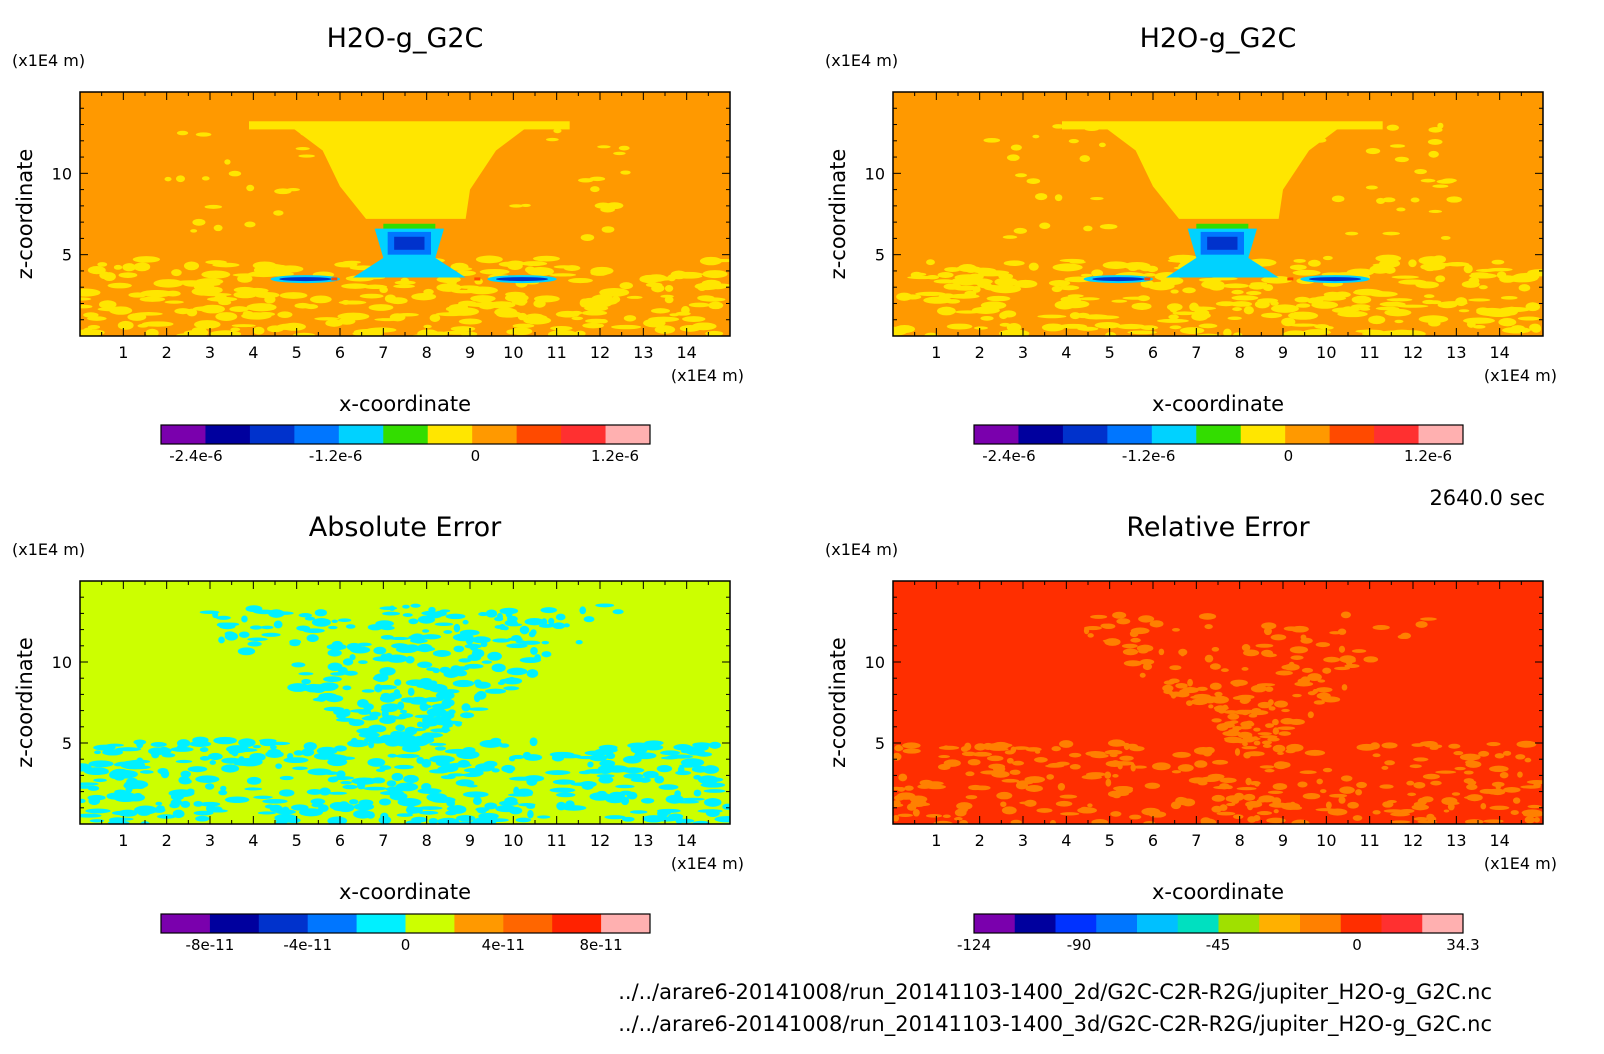 Image resolution: width=1604 pixels, height=1054 pixels. I want to click on colorbar: -2.4e-6 -1.2e-6 0 1.2e-6, so click(405, 444).